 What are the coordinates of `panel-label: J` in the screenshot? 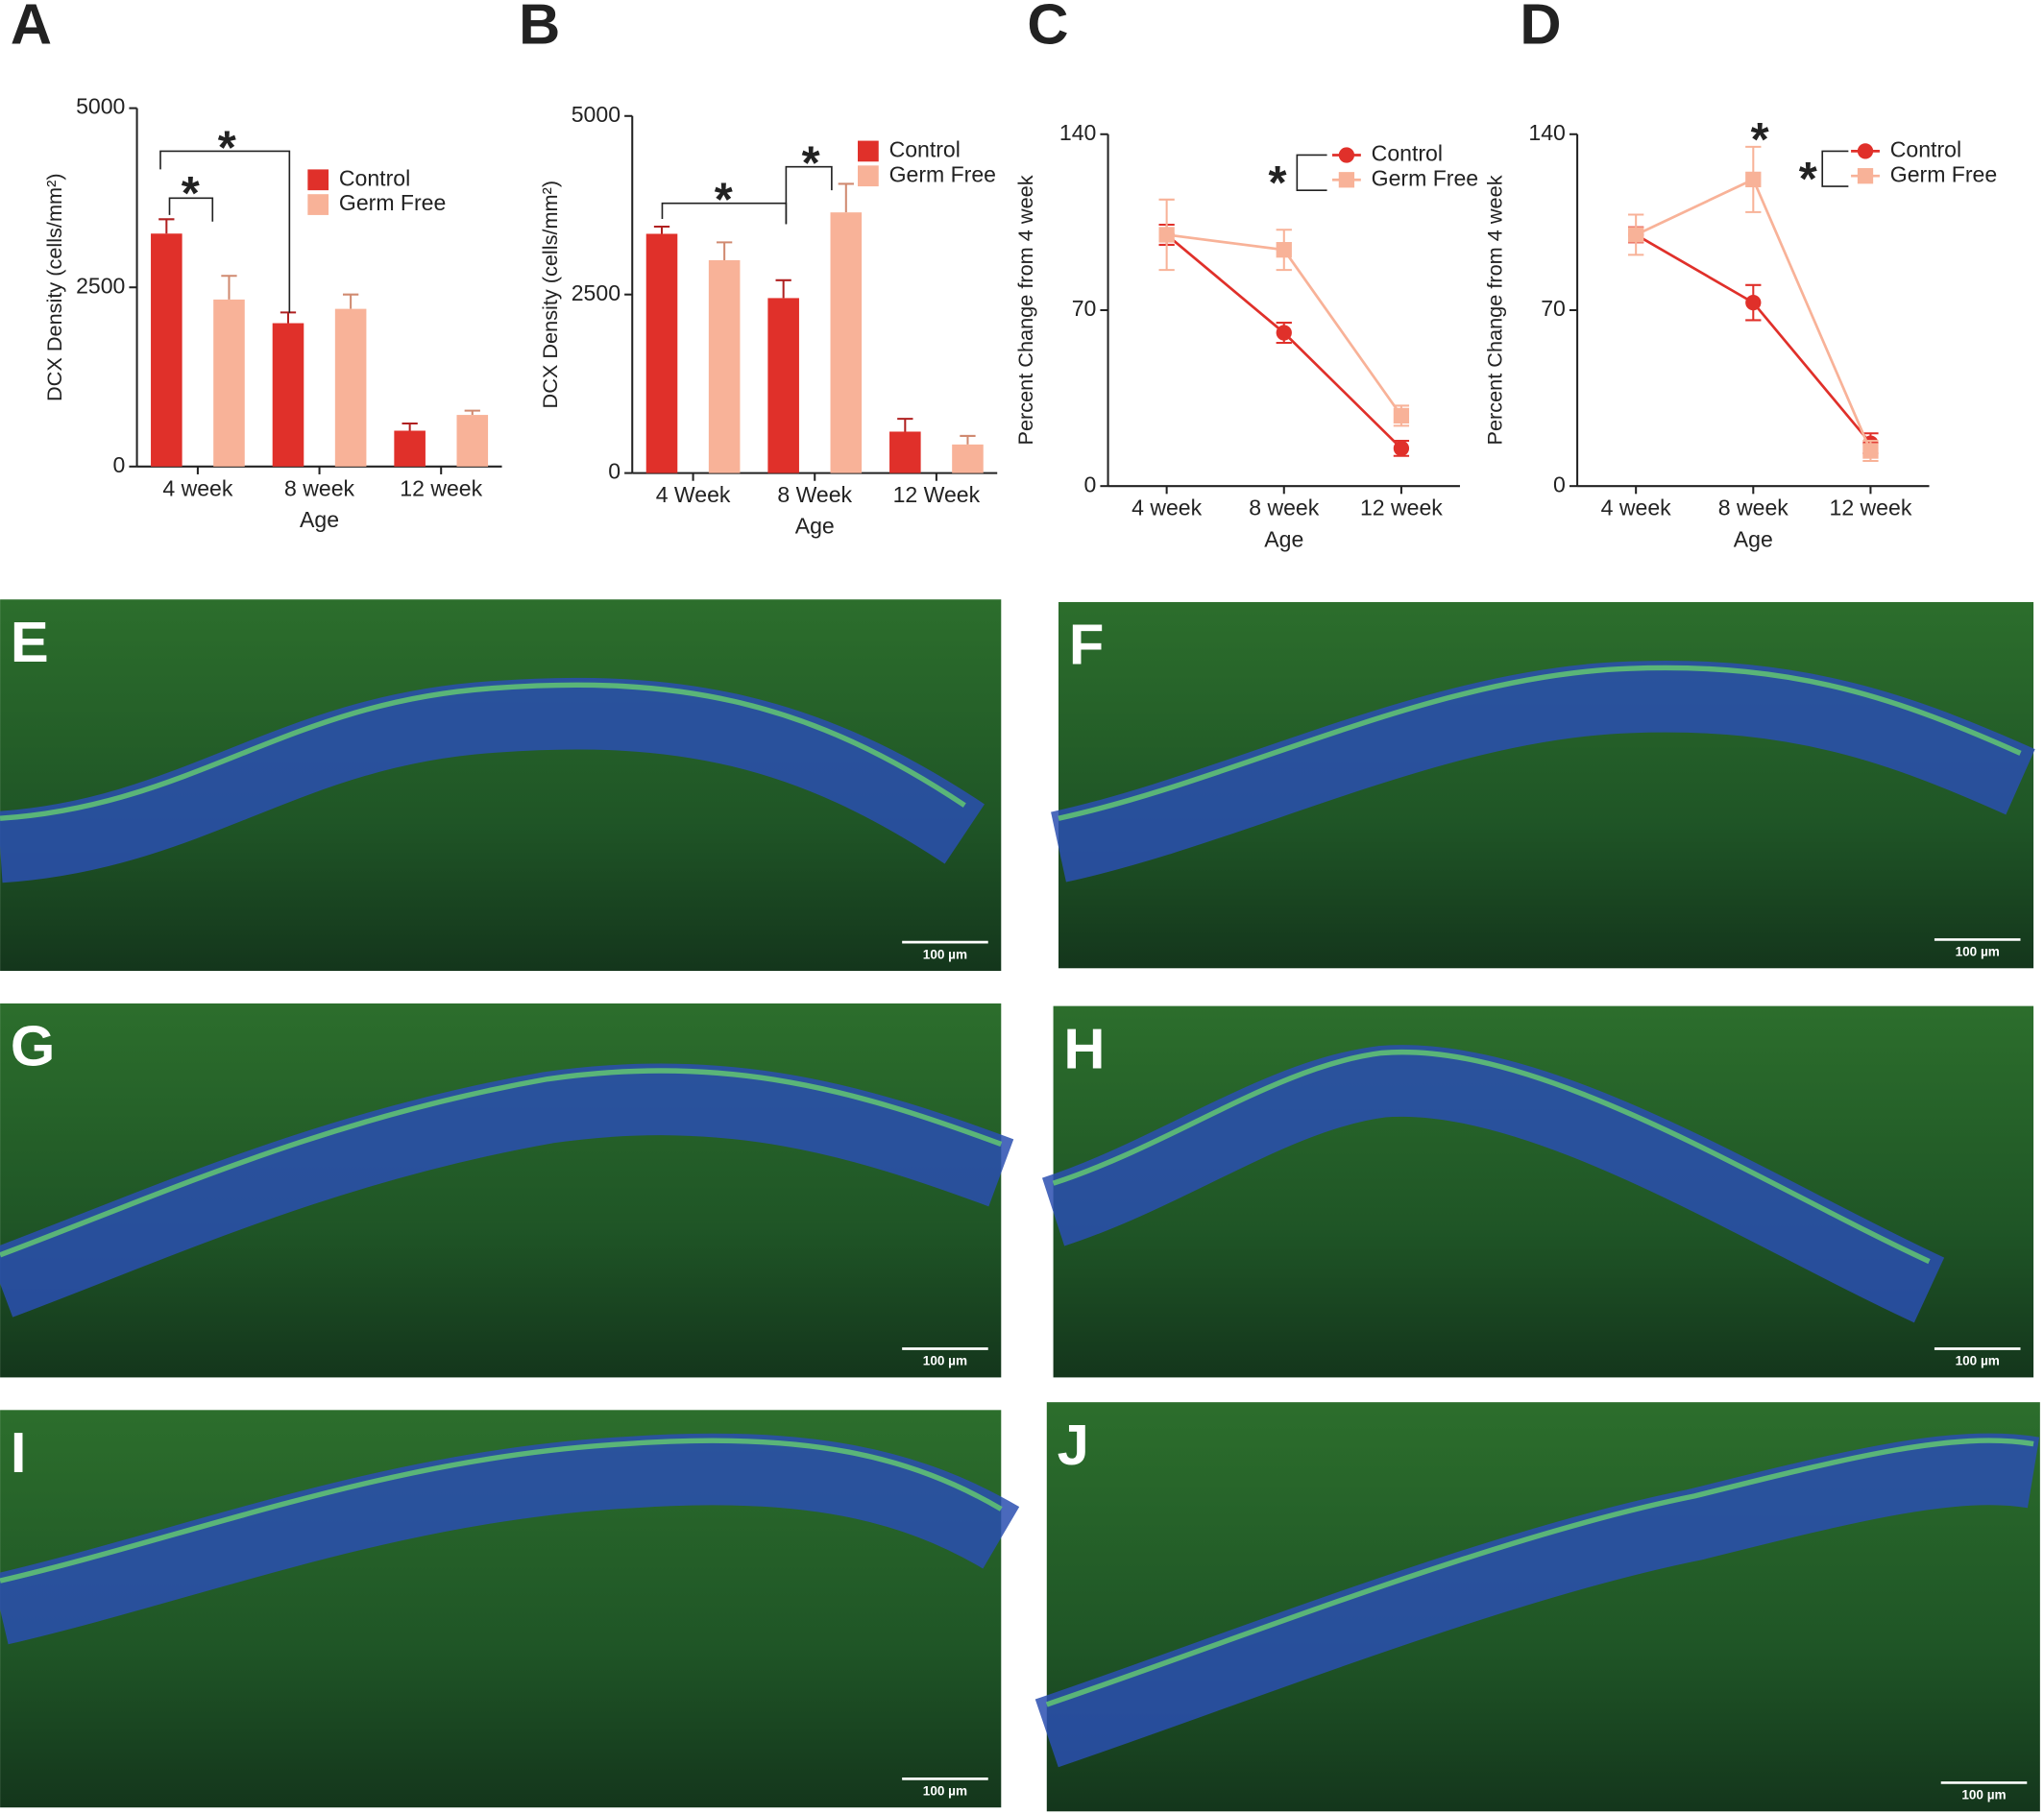 It's located at (1073, 1445).